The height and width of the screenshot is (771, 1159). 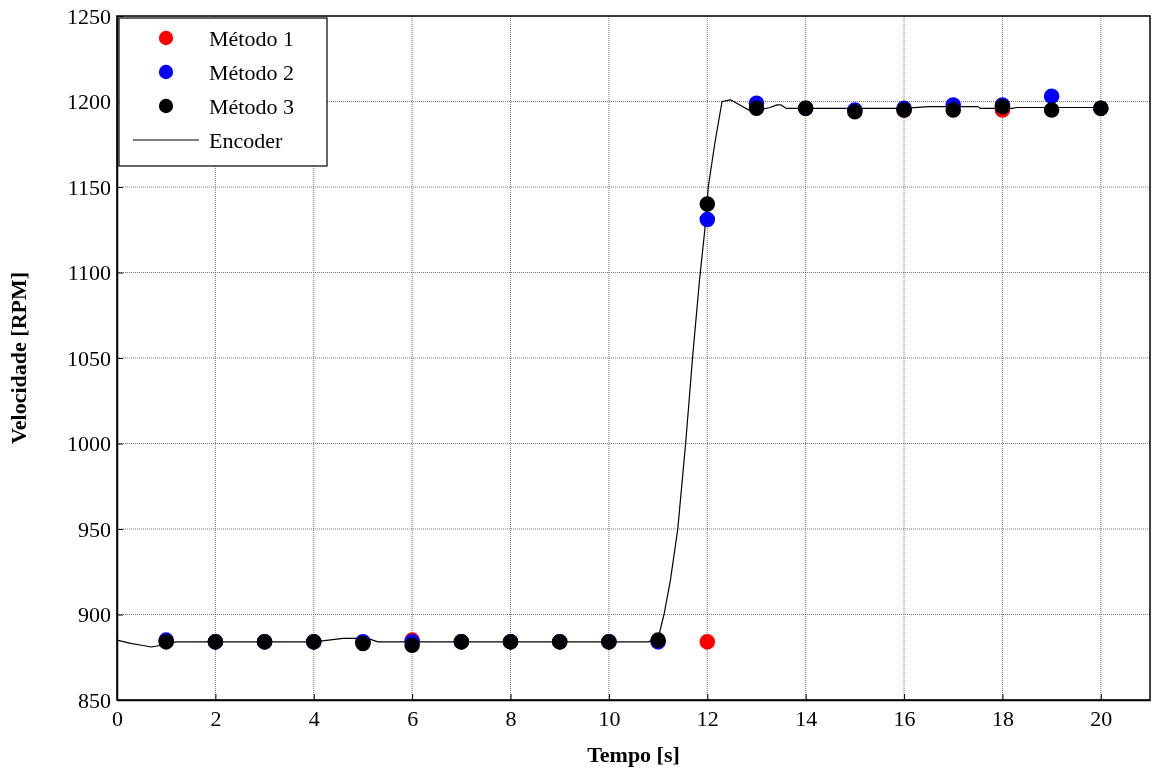 I want to click on y-axis-title: Velocidade [RPM], so click(x=18, y=358).